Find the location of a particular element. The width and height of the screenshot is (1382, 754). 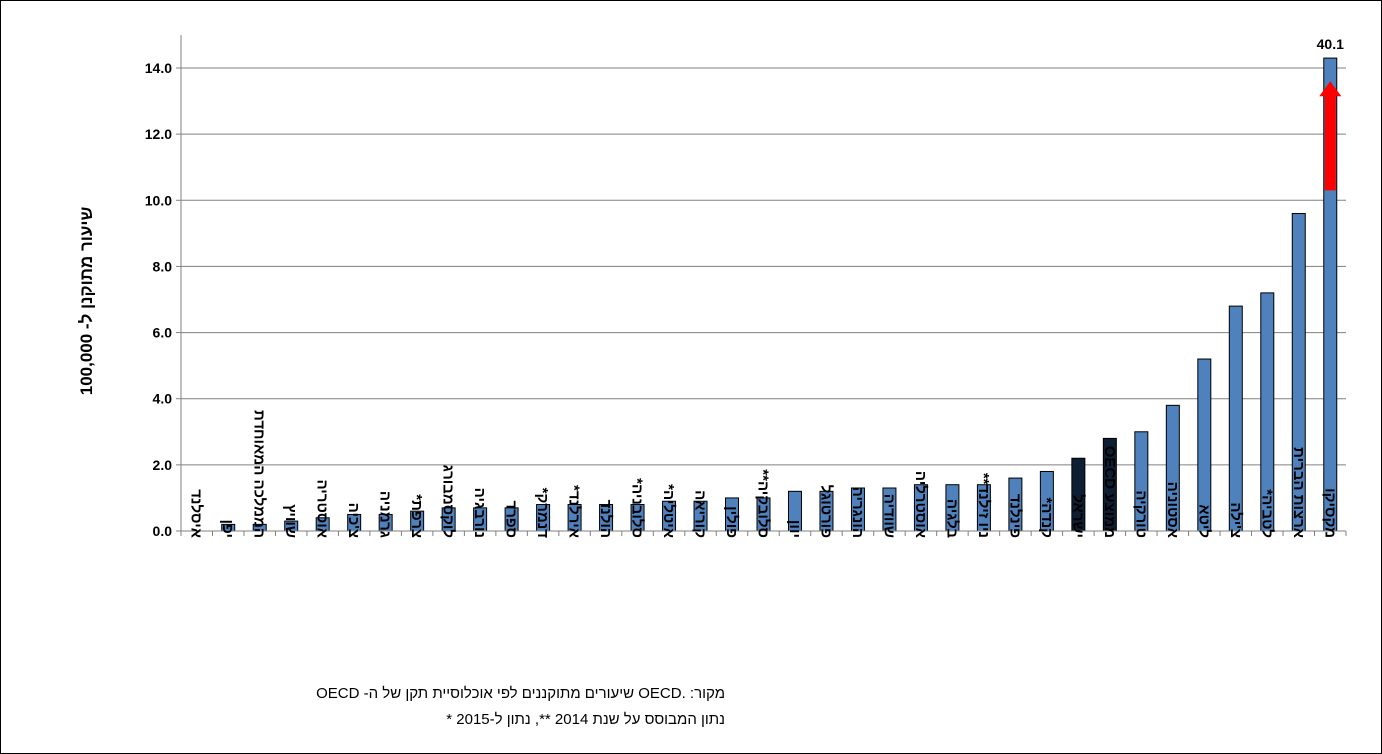

x-tick-label: צרפת* is located at coordinates (416, 516).